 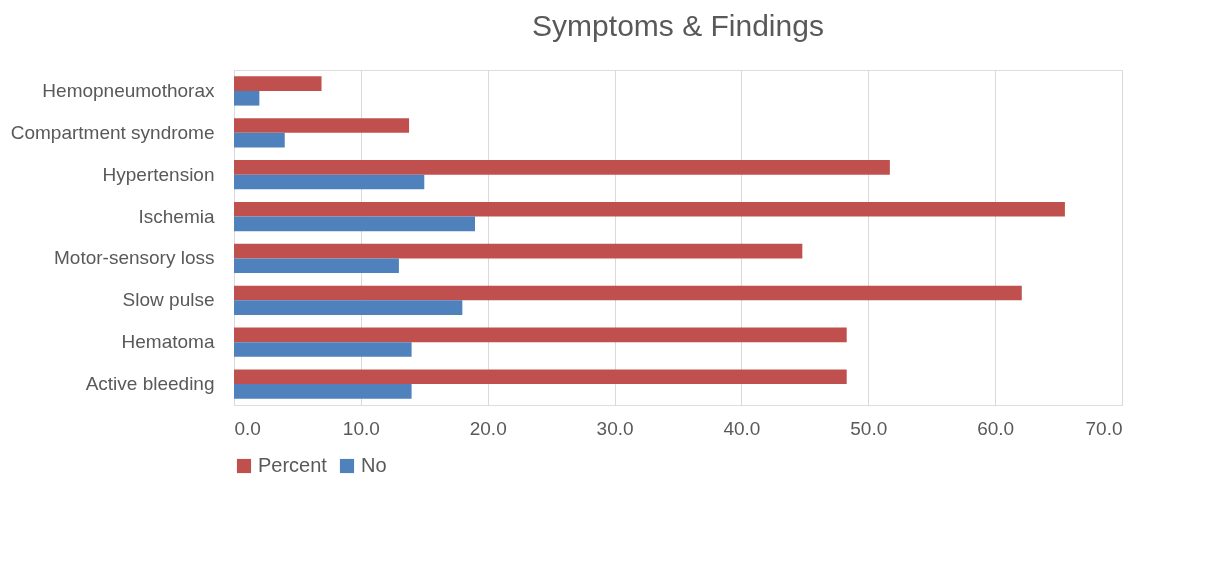 I want to click on legend-label: No, so click(x=374, y=465).